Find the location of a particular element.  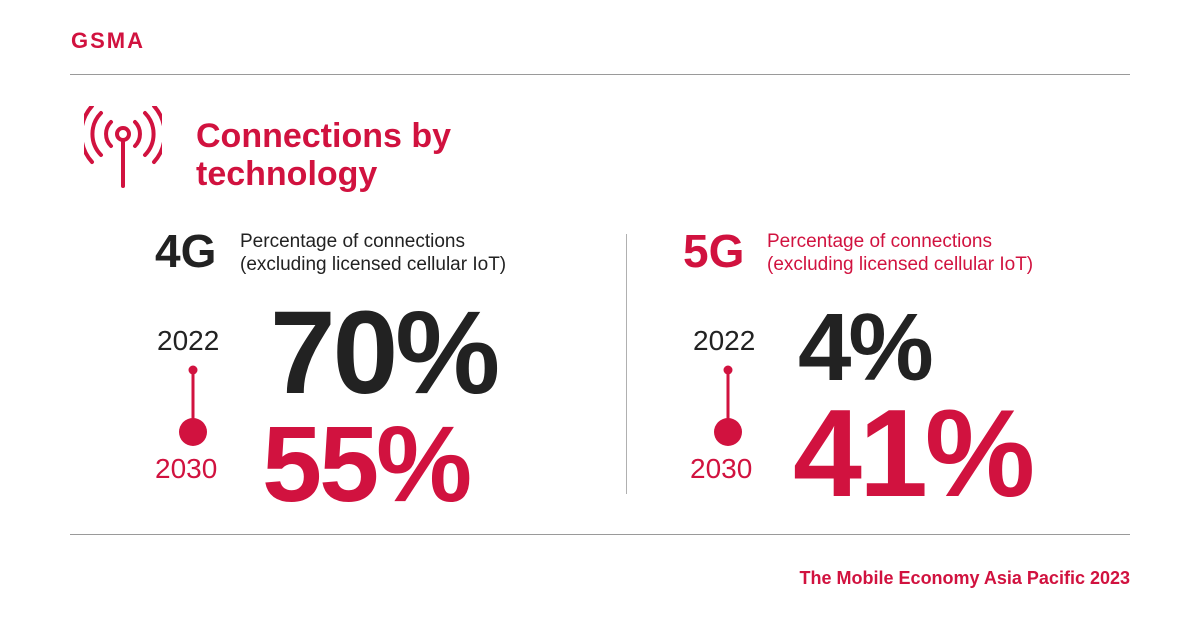

source-footer: The Mobile Economy Asia Pacific 2023 is located at coordinates (964, 578).